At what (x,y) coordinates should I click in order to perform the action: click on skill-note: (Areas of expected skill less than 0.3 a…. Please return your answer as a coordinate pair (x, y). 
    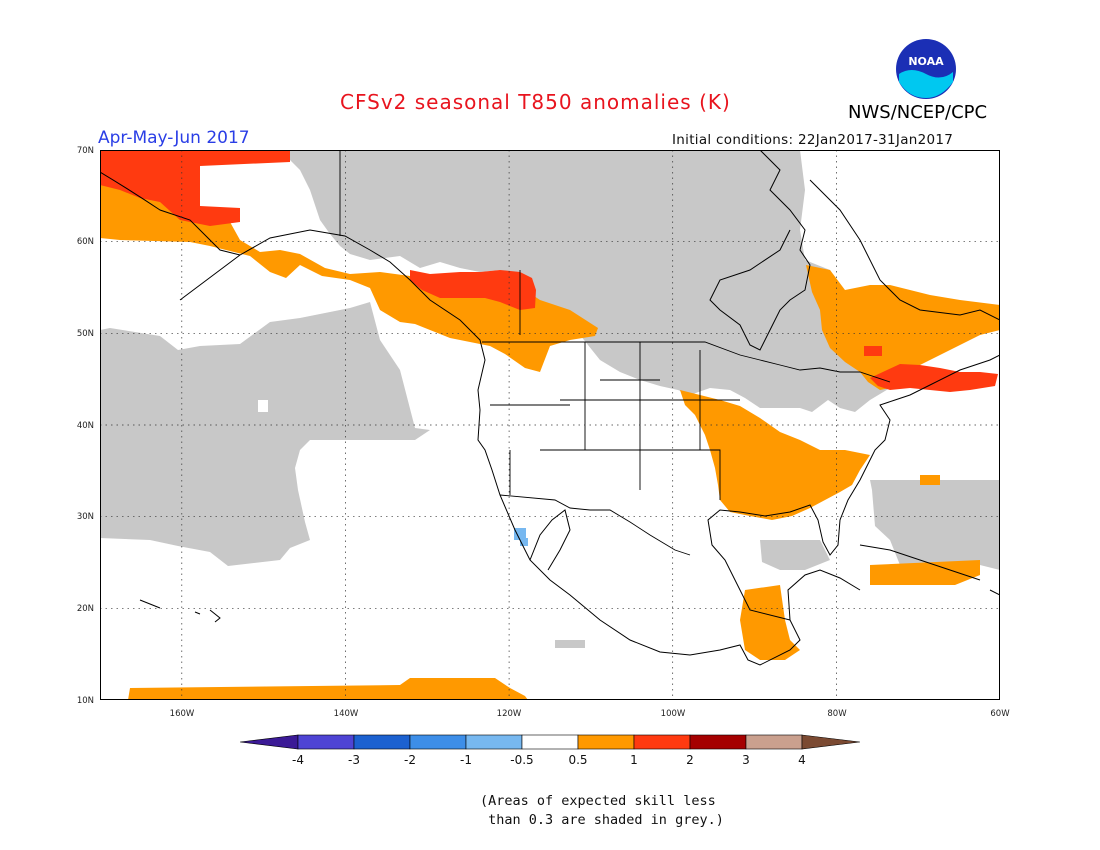
    Looking at the image, I should click on (602, 811).